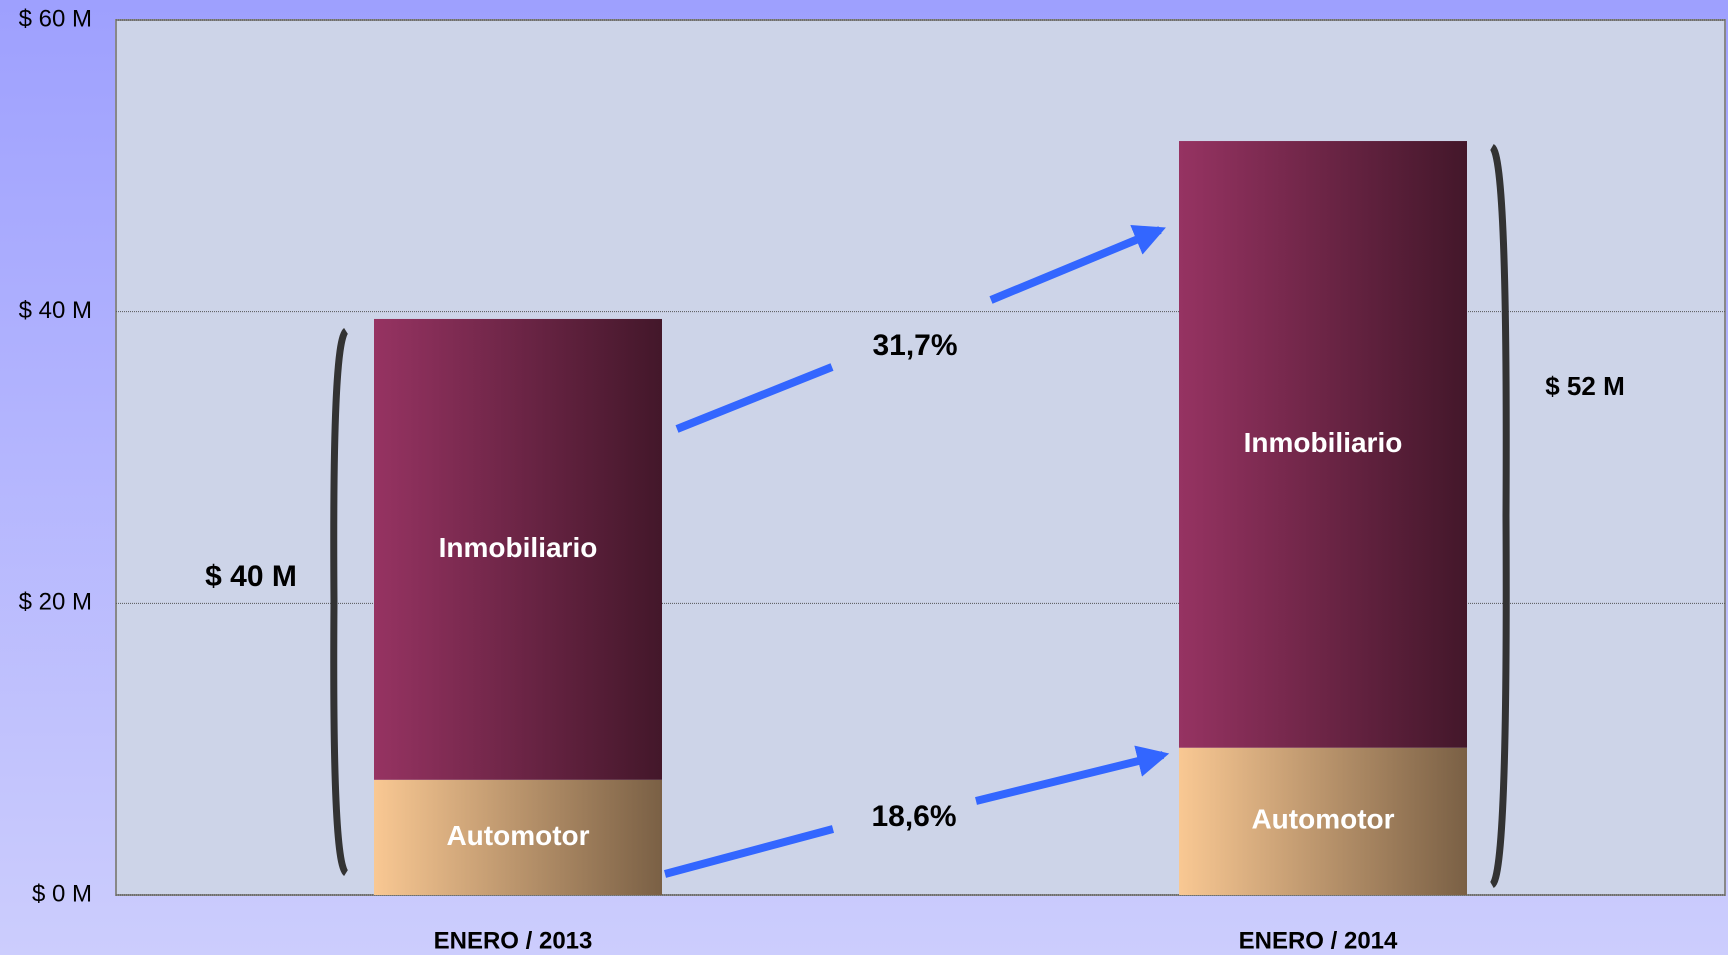 Image resolution: width=1728 pixels, height=955 pixels. Describe the element at coordinates (913, 816) in the screenshot. I see `growth-label: 18,6%` at that location.